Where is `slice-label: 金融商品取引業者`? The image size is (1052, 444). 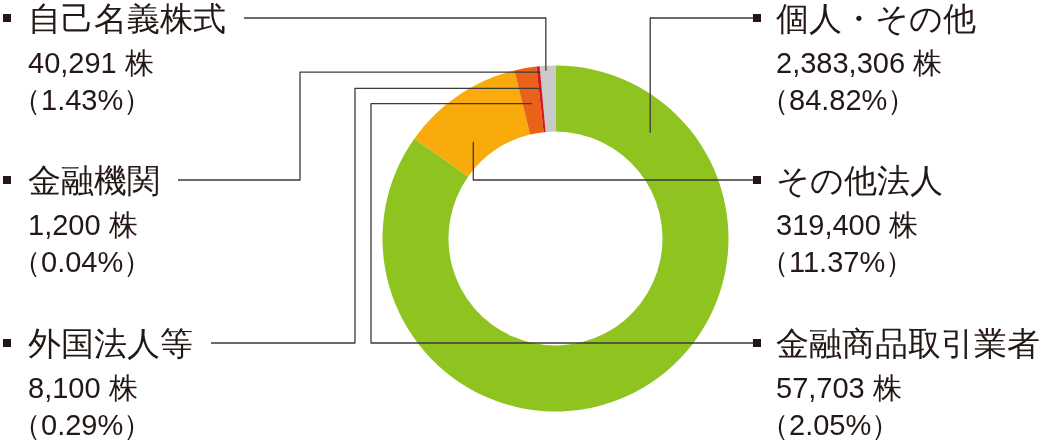 slice-label: 金融商品取引業者 is located at coordinates (908, 343).